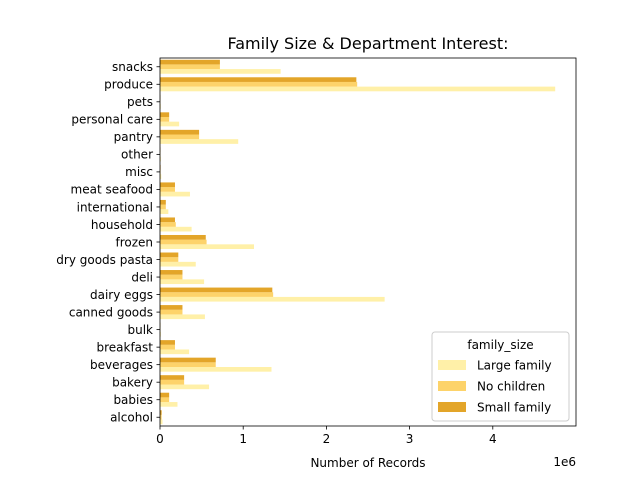 Image resolution: width=640 pixels, height=485 pixels. What do you see at coordinates (133, 400) in the screenshot?
I see `y-tick-label: babies` at bounding box center [133, 400].